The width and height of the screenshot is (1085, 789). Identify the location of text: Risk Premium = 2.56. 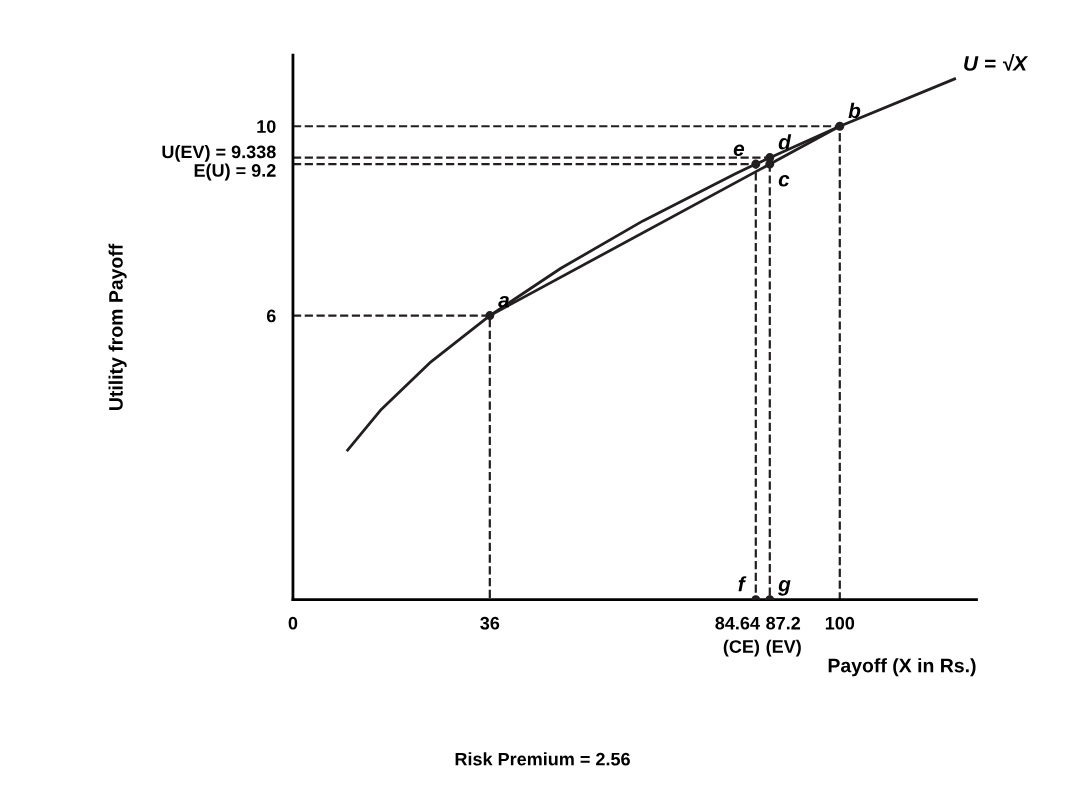
(542, 759).